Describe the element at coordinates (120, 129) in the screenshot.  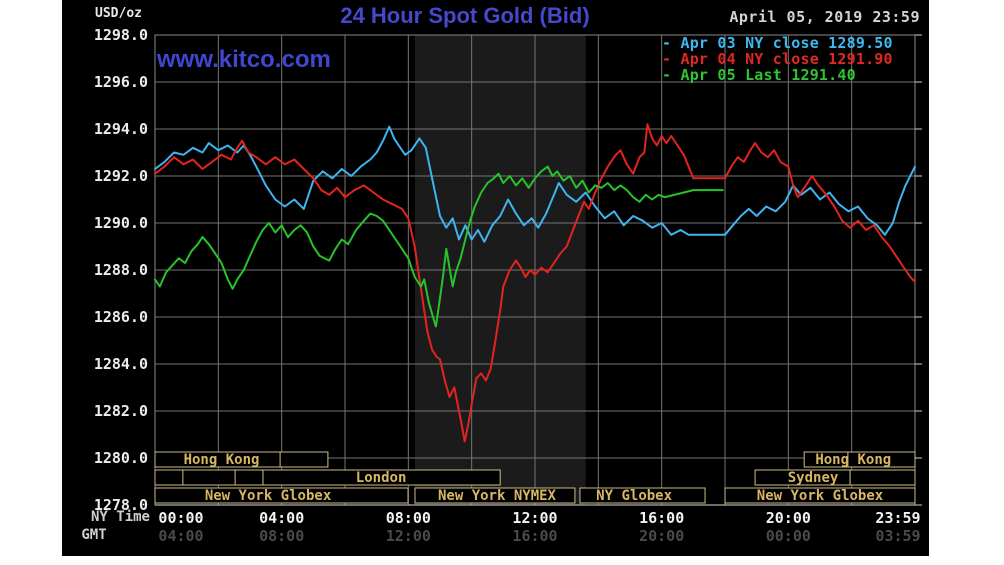
I see `y-axis-label: 1294.0` at that location.